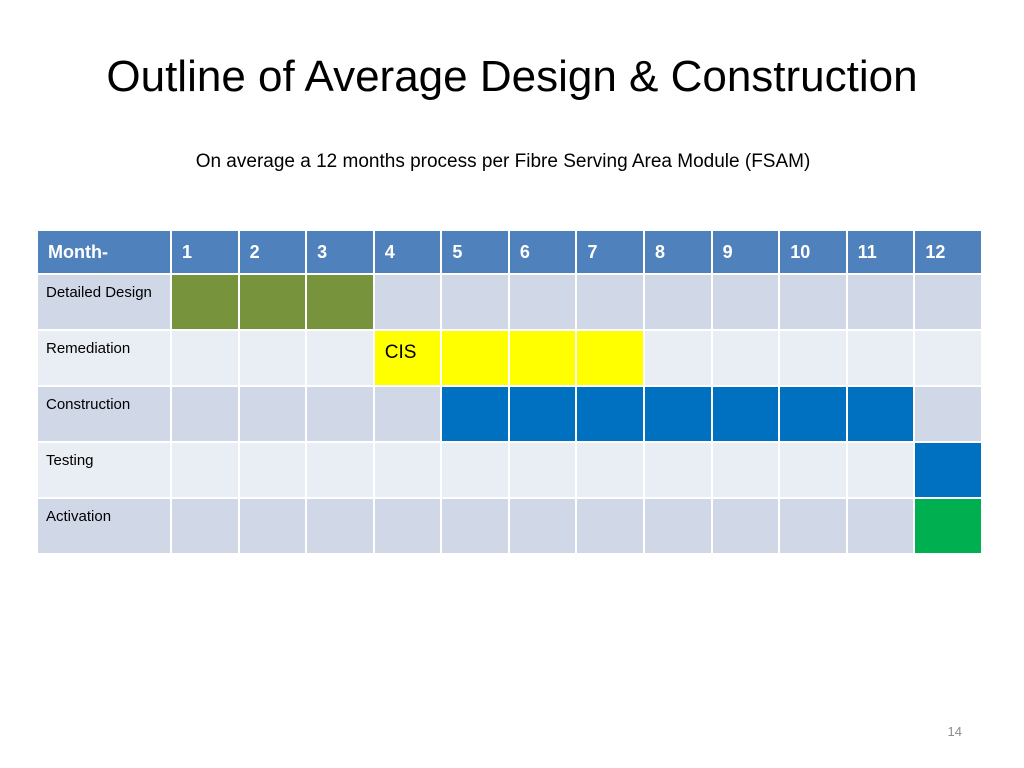  I want to click on header-month-11: 11, so click(880, 252).